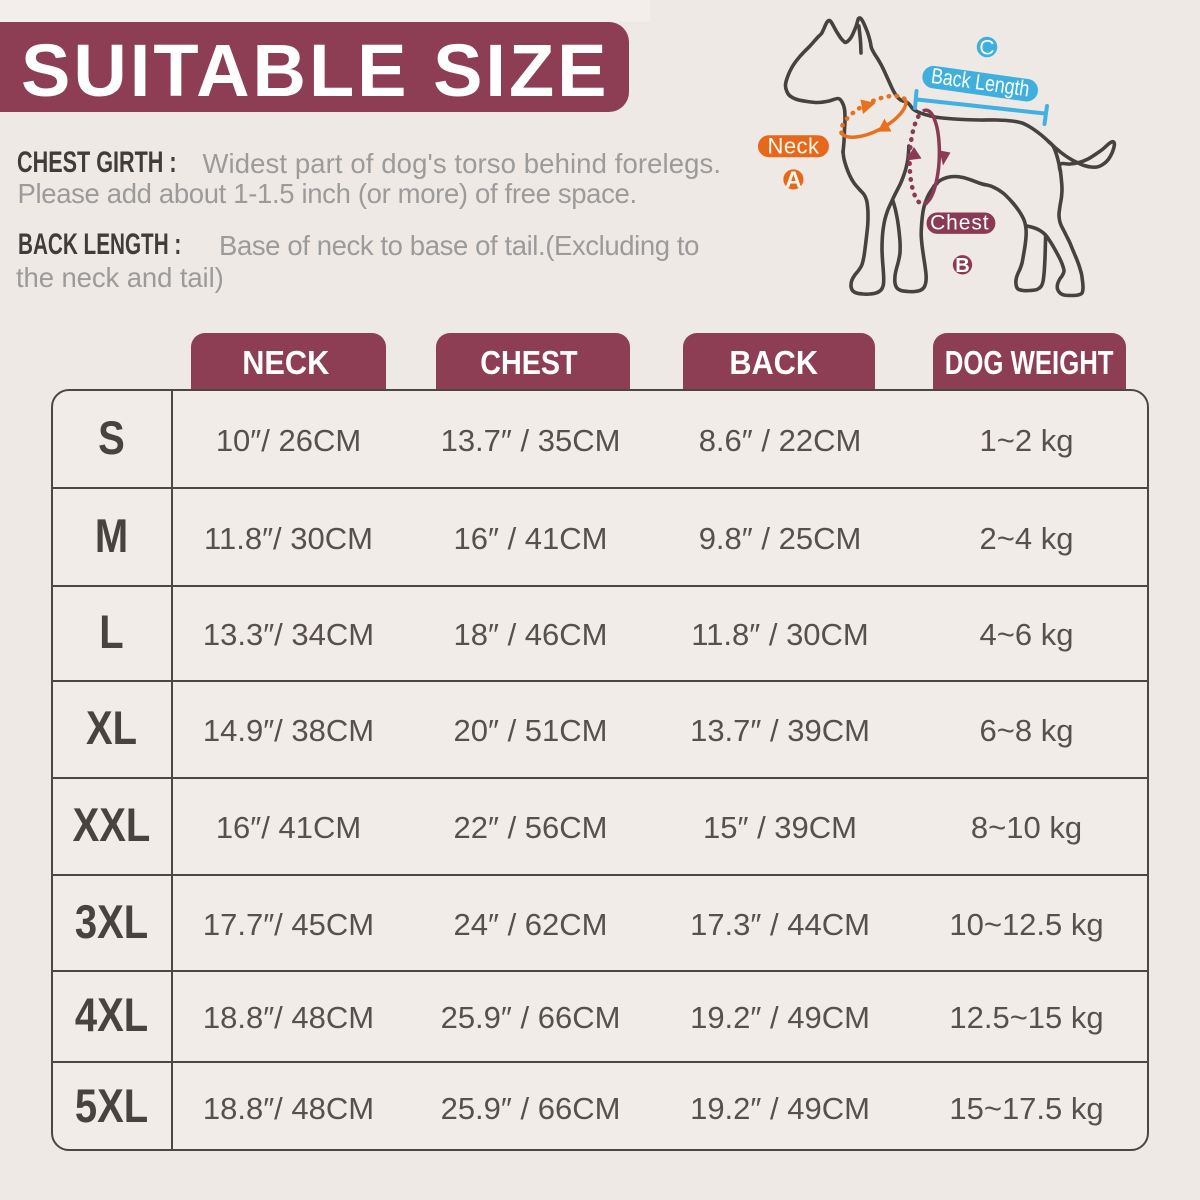 Image resolution: width=1200 pixels, height=1200 pixels. I want to click on svg-text: B, so click(962, 266).